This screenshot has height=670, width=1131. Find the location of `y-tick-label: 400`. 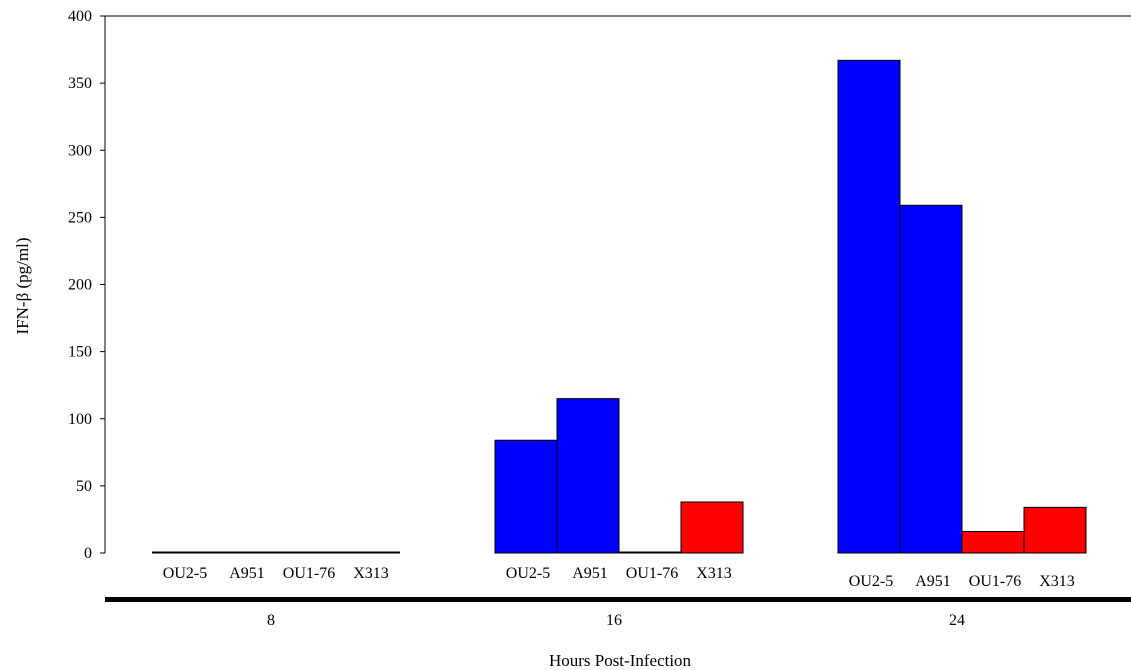

y-tick-label: 400 is located at coordinates (80, 16).